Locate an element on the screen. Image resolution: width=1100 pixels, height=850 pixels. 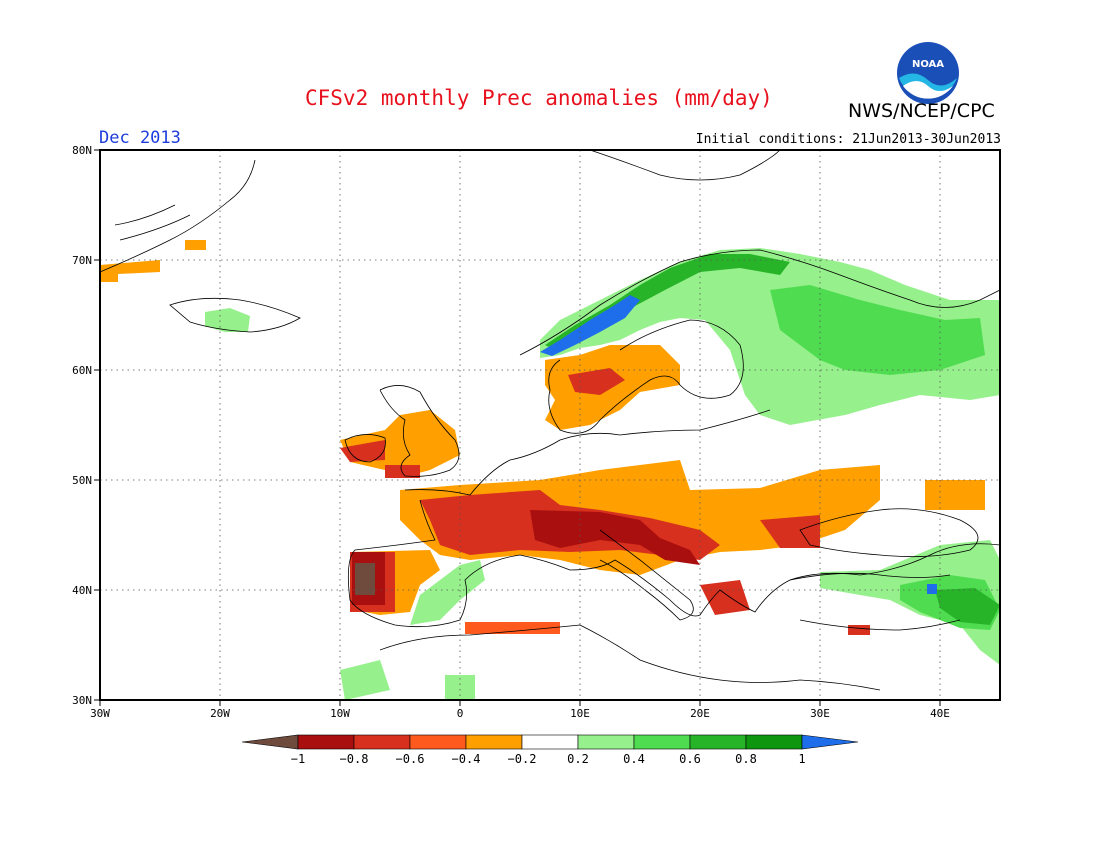
anomaly-region-very-strong-negative is located at coordinates (615, 537).